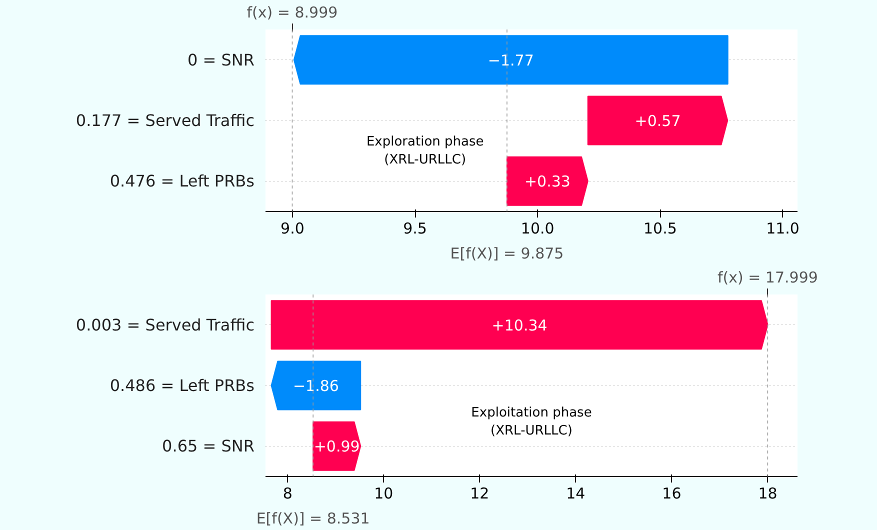  I want to click on x-tick-label: 12, so click(480, 493).